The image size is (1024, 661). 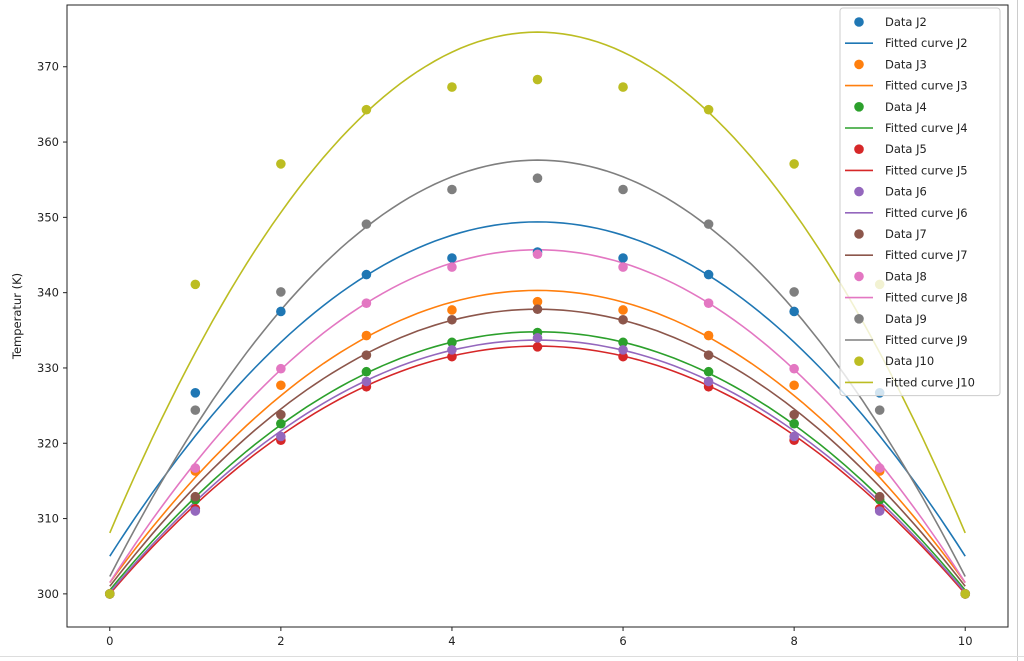 What do you see at coordinates (512, 656) in the screenshot?
I see `window-edge-bottom` at bounding box center [512, 656].